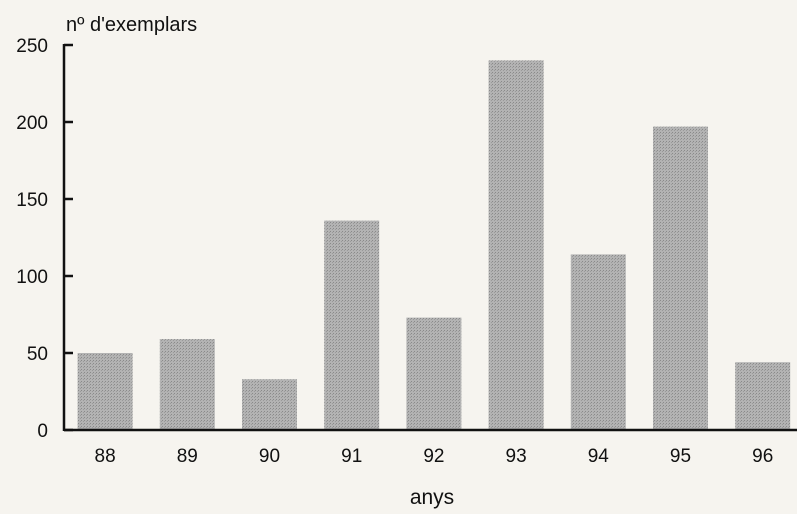 The image size is (797, 514). I want to click on x-tick-label-93: 93, so click(516, 456).